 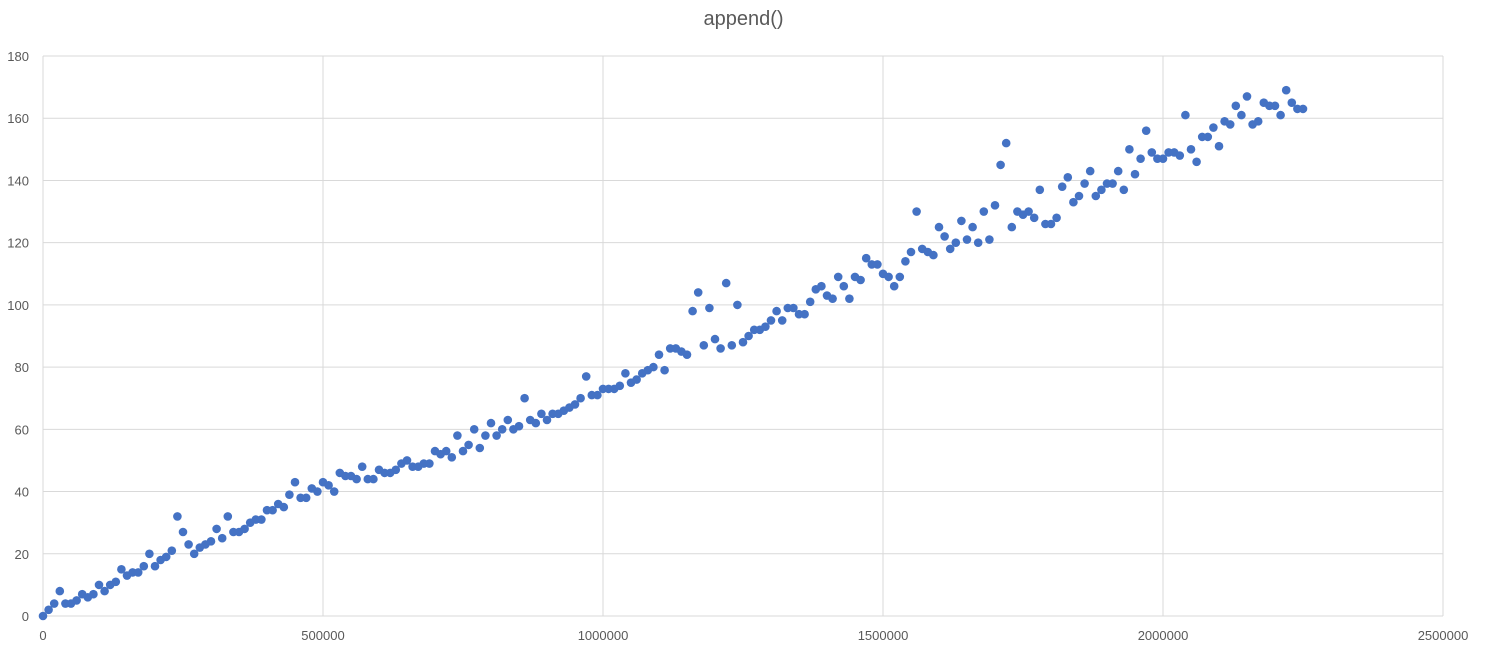 What do you see at coordinates (22, 492) in the screenshot?
I see `y-tick-label: 40` at bounding box center [22, 492].